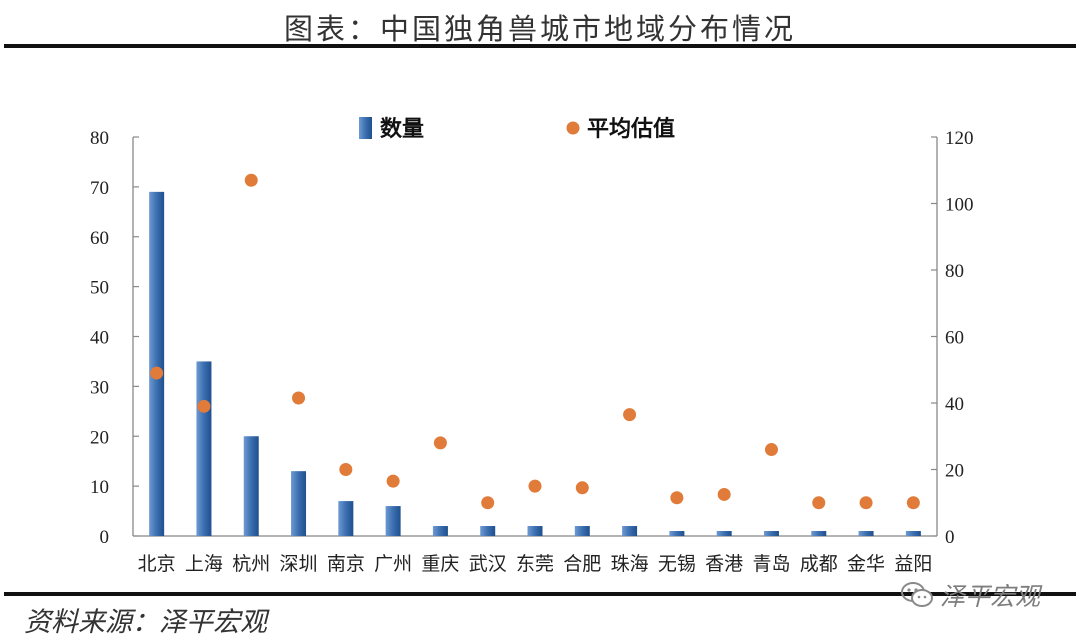 The image size is (1080, 640). I want to click on category-label: 武汉, so click(488, 564).